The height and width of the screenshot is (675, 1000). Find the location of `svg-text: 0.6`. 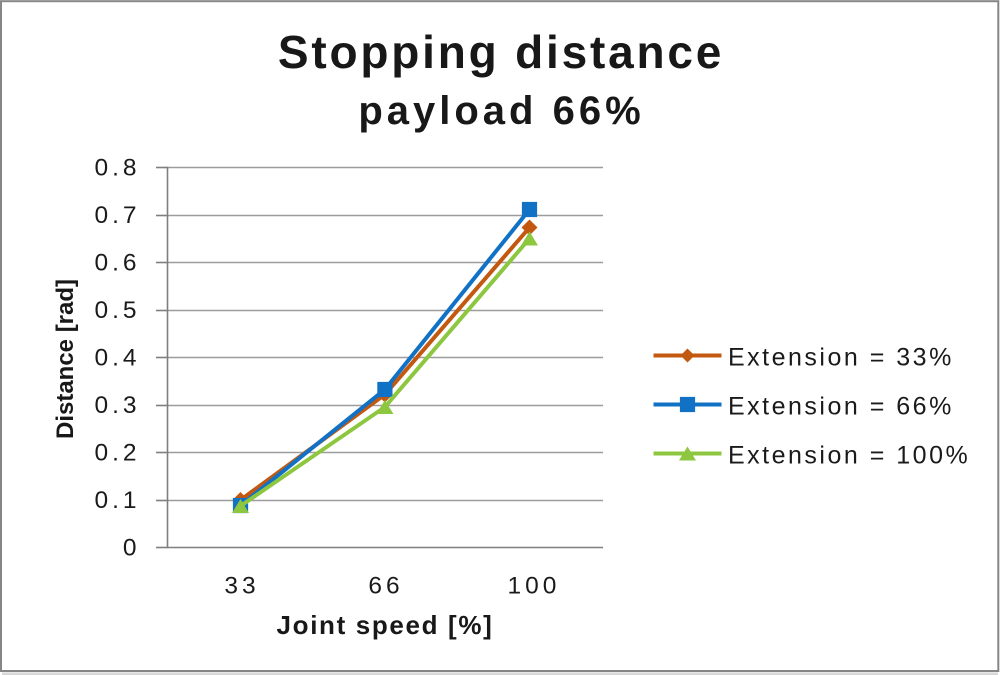

svg-text: 0.6 is located at coordinates (117, 263).